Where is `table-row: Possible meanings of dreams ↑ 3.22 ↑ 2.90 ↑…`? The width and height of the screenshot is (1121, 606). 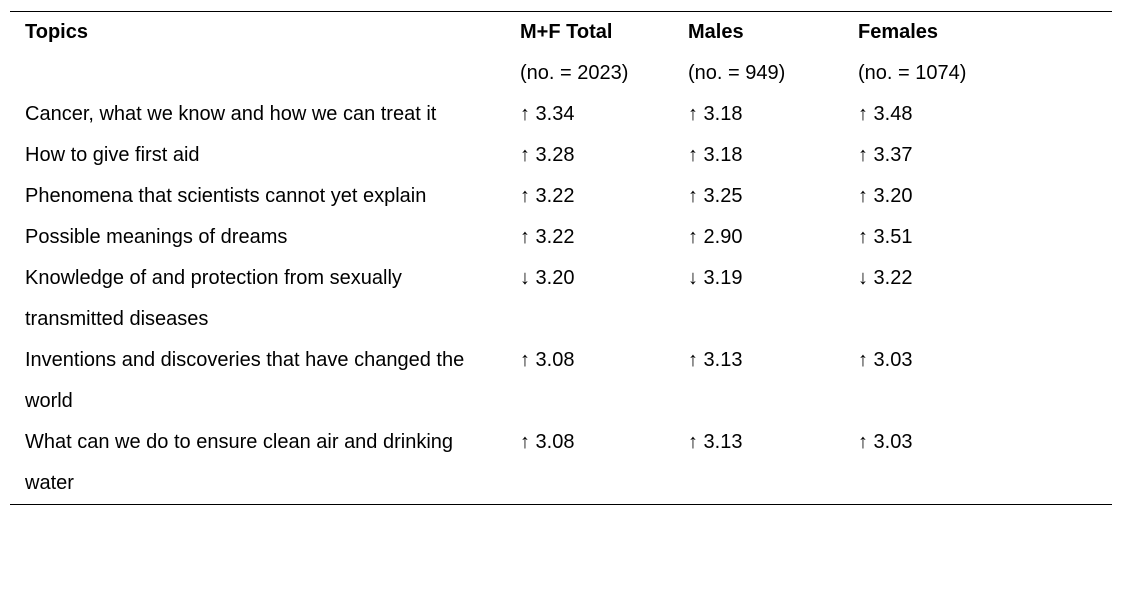
table-row: Possible meanings of dreams ↑ 3.22 ↑ 2.90 ↑… is located at coordinates (568, 237).